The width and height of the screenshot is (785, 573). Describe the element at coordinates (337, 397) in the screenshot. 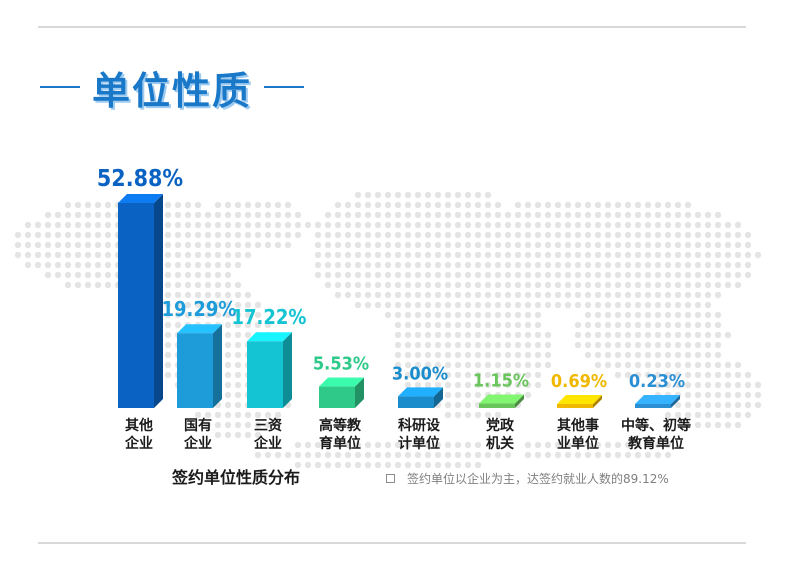

I see `bar-front` at that location.